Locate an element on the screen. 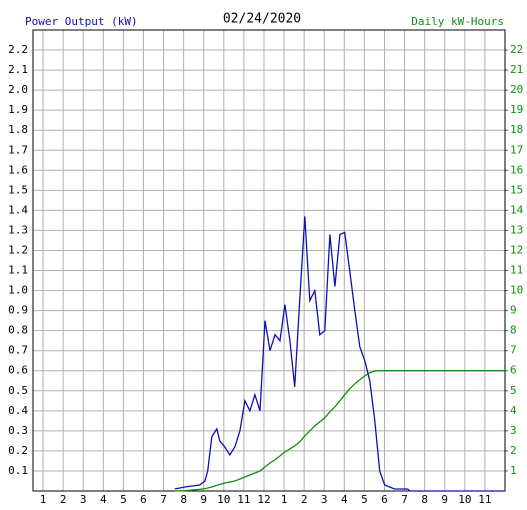  y2-tick-label: 7 is located at coordinates (513, 350).